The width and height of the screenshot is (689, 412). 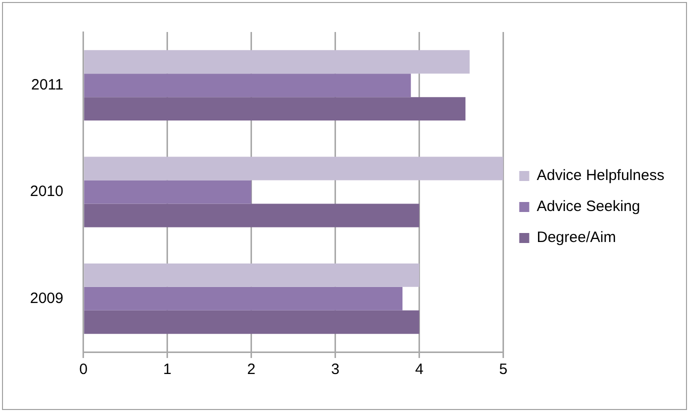 I want to click on legend-label: Advice Seeking, so click(x=588, y=207).